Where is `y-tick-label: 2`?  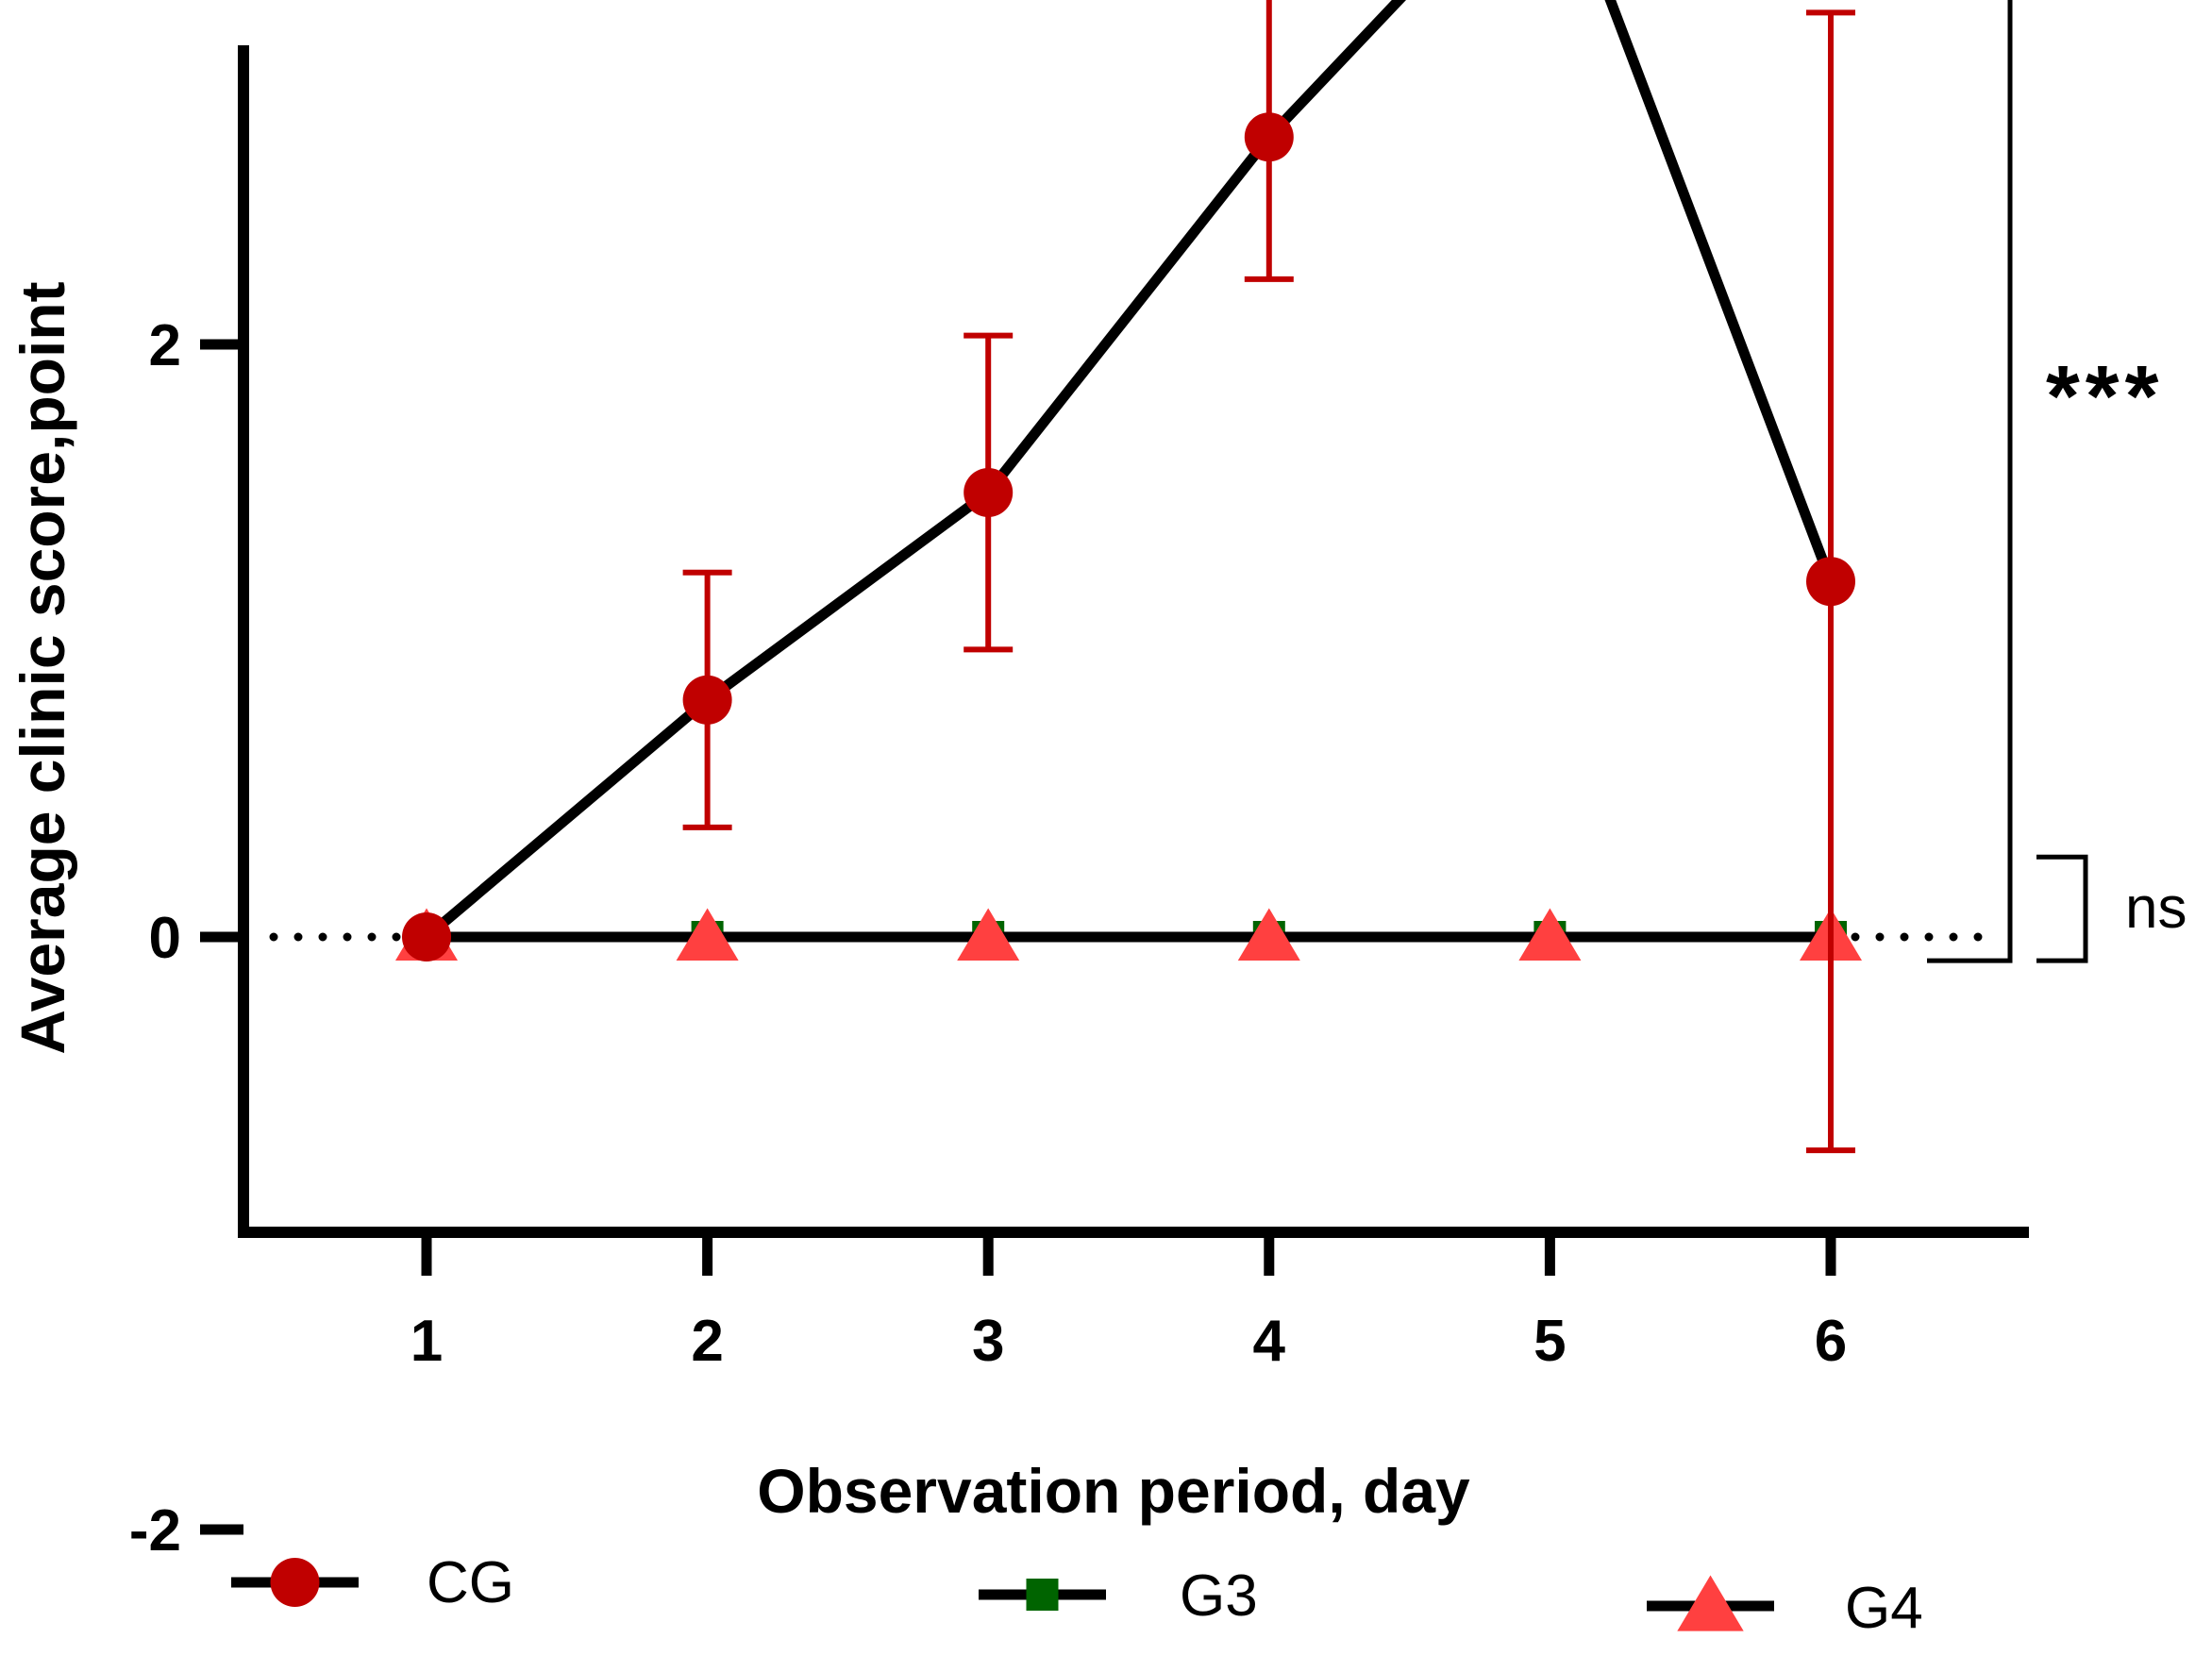 y-tick-label: 2 is located at coordinates (165, 345).